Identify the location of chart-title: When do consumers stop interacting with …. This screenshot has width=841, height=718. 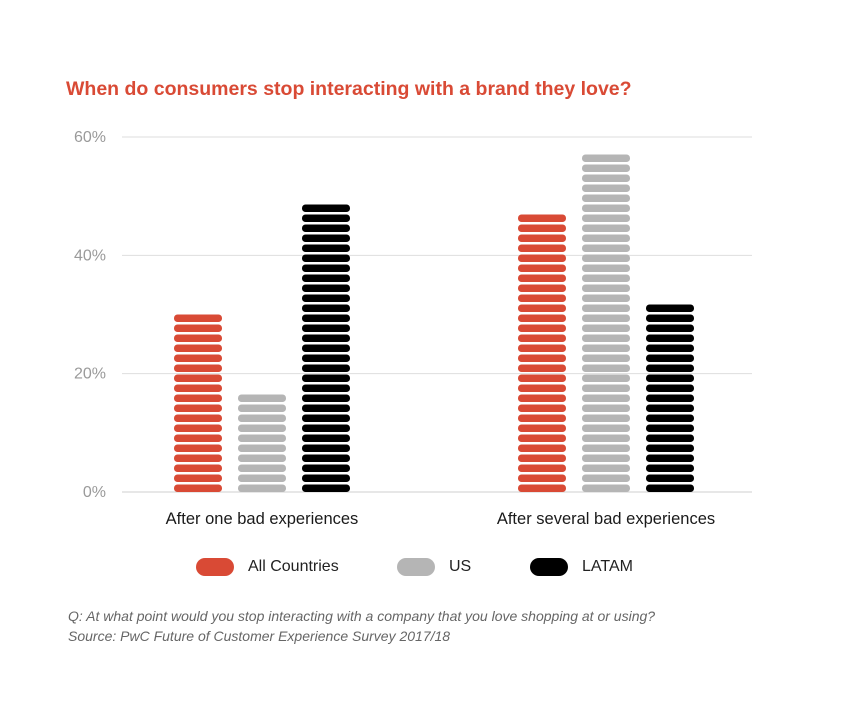
(349, 89).